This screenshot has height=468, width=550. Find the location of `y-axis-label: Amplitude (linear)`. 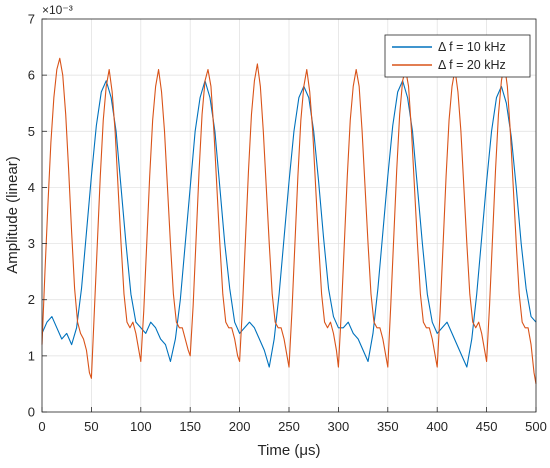

y-axis-label: Amplitude (linear) is located at coordinates (12, 215).